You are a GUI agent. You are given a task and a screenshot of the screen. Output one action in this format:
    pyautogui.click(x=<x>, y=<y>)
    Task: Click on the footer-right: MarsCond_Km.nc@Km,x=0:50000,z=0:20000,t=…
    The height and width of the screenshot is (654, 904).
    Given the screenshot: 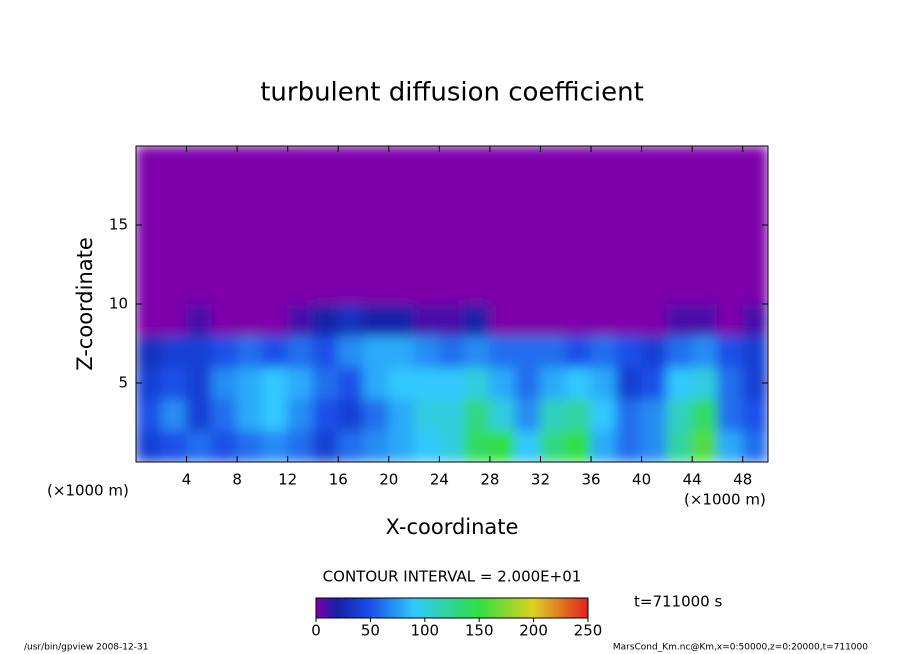 What is the action you would take?
    pyautogui.click(x=740, y=648)
    